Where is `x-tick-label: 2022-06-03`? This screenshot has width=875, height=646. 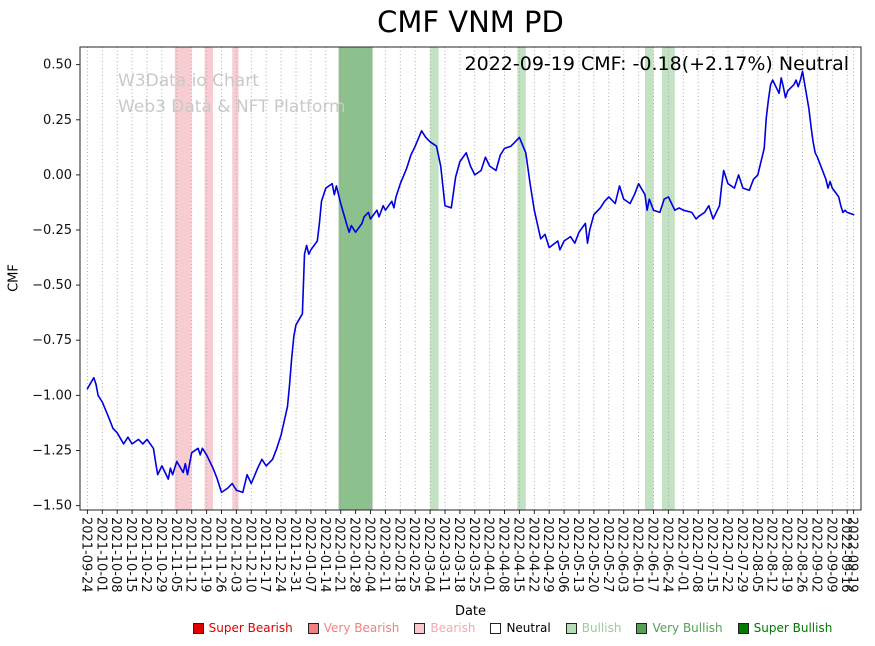
x-tick-label: 2022-06-03 is located at coordinates (622, 555).